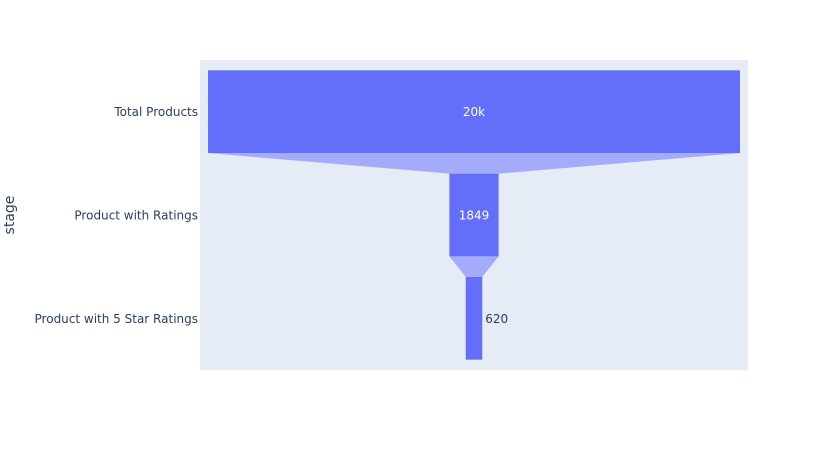 The image size is (828, 454). Describe the element at coordinates (155, 112) in the screenshot. I see `category-label: Total Products` at that location.